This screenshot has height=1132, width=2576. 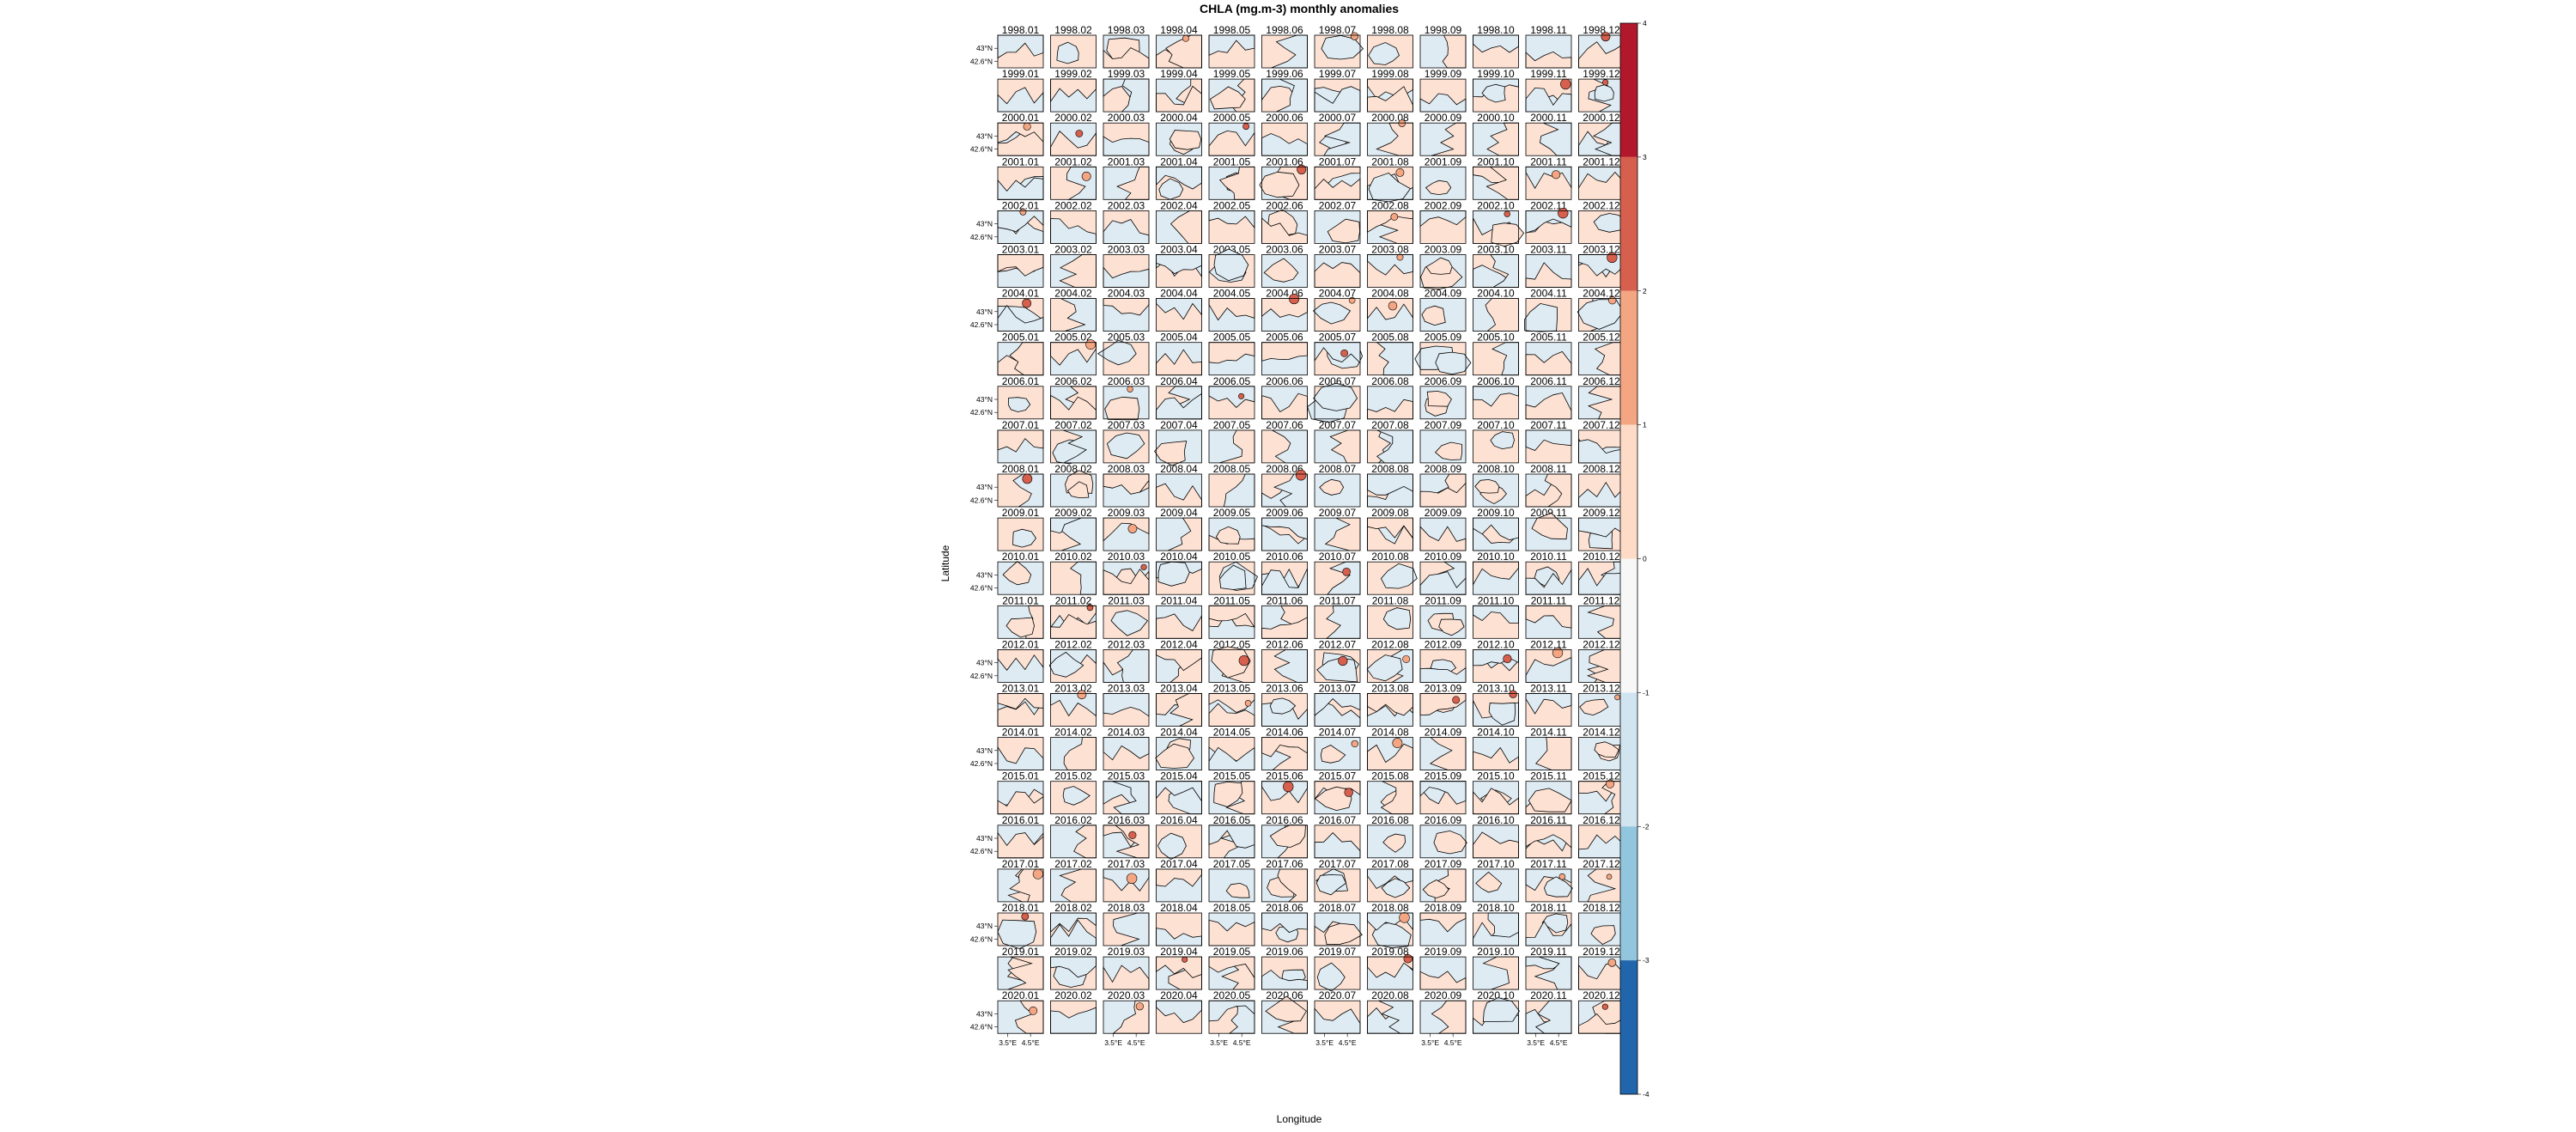 I want to click on panel-2012-11: 2012.11, so click(x=1548, y=661).